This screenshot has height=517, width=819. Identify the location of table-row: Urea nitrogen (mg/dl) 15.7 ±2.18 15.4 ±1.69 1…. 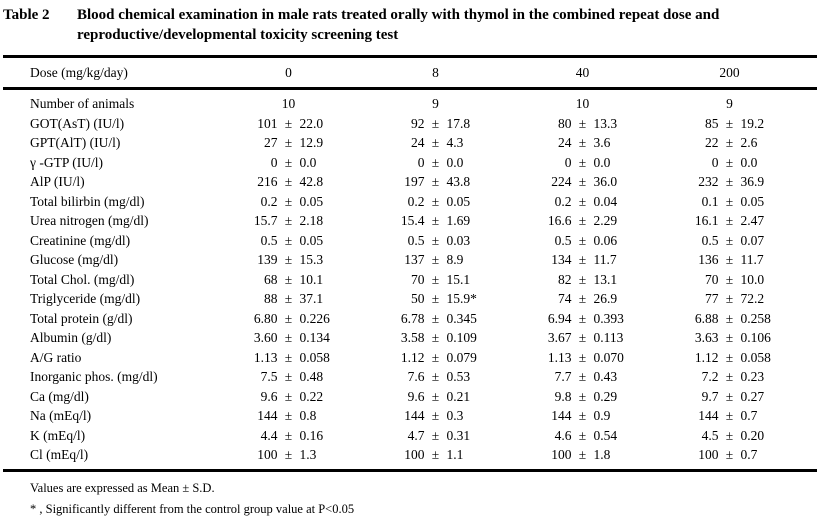
(410, 221).